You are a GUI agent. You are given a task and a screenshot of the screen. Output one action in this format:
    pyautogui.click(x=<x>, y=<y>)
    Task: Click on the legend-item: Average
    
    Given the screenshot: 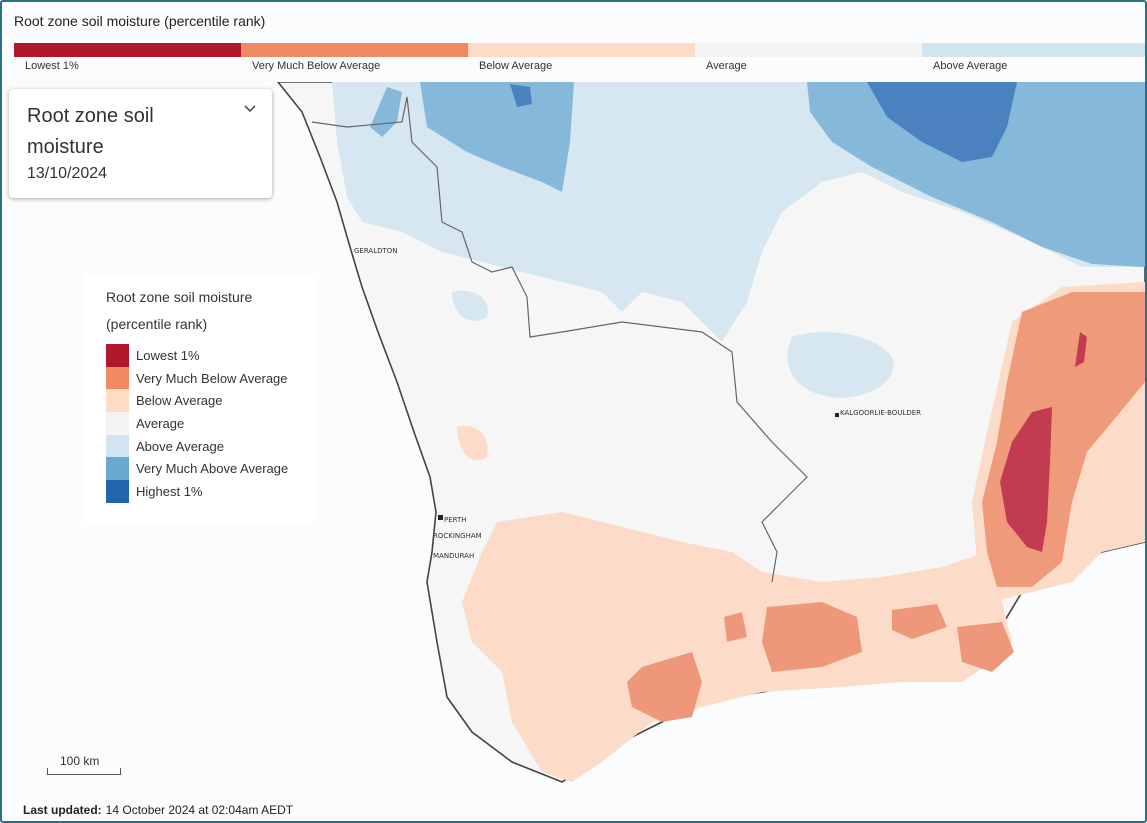 What is the action you would take?
    pyautogui.click(x=197, y=423)
    